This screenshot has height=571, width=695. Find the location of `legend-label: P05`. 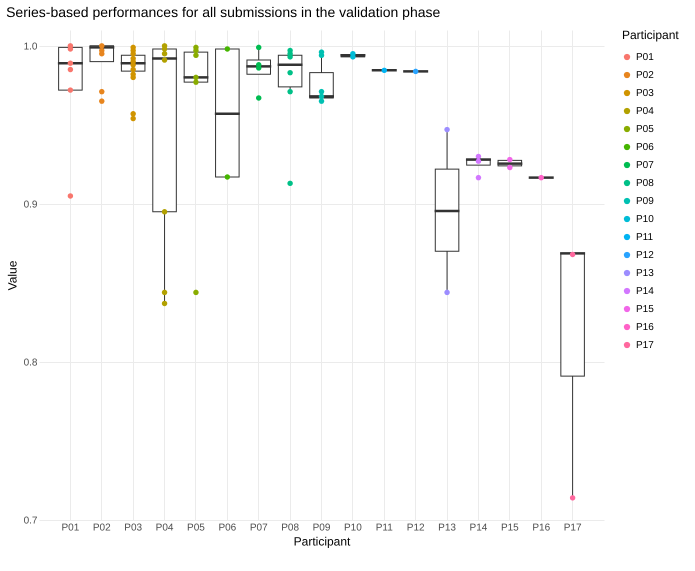

legend-label: P05 is located at coordinates (645, 129).